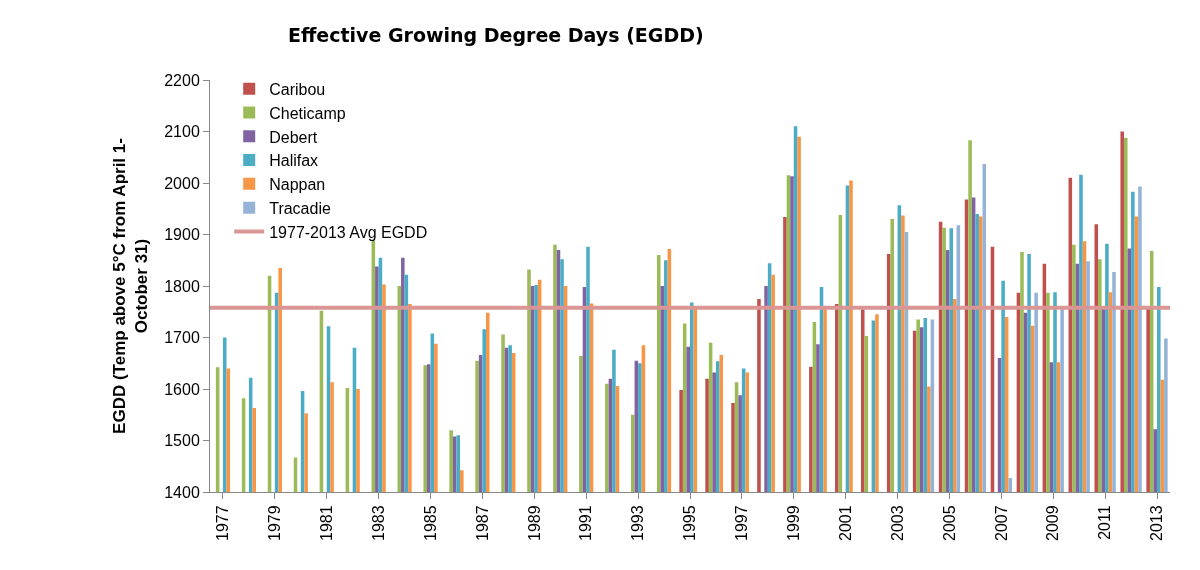  I want to click on y-tick-label: 2200, so click(182, 80).